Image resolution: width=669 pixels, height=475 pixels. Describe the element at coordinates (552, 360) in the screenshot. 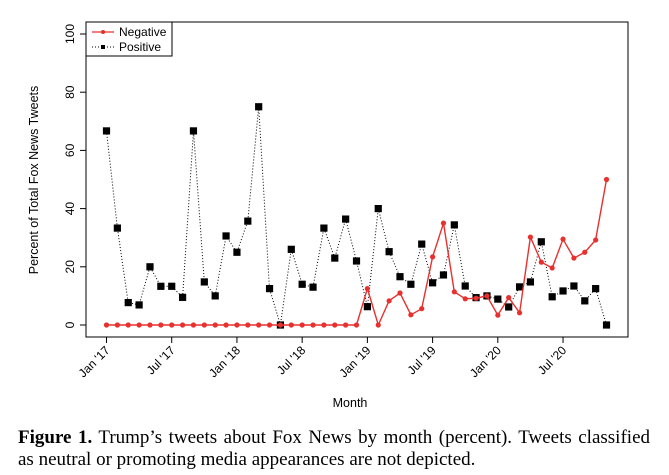

I see `x-tick-label: Jul '20` at that location.